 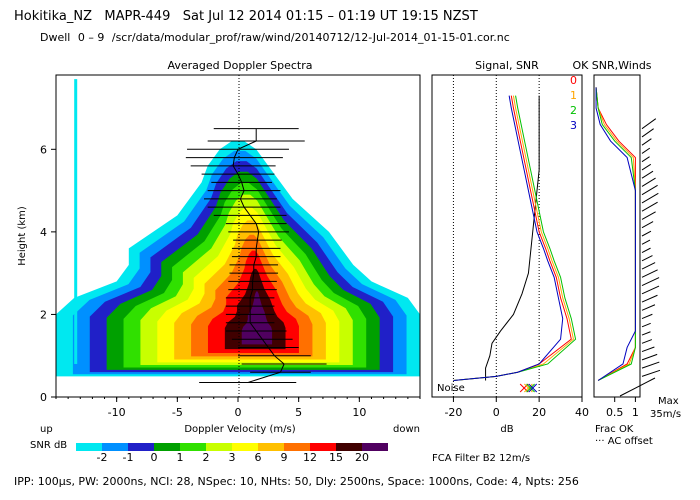 What do you see at coordinates (53, 16) in the screenshot?
I see `site-name: Hokitika_NZ` at bounding box center [53, 16].